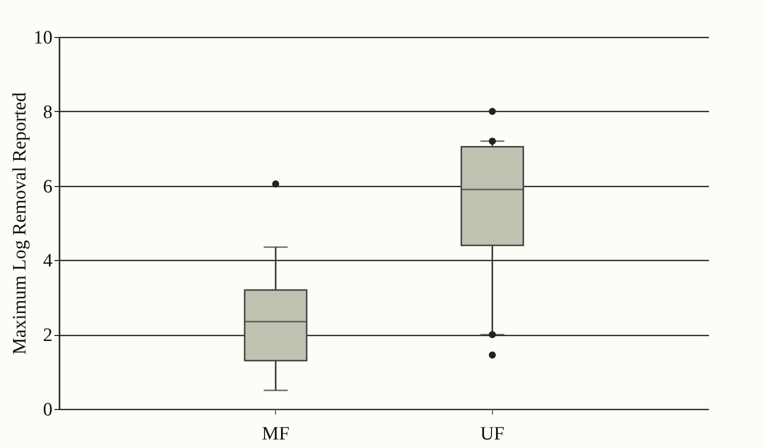 The width and height of the screenshot is (763, 448). Describe the element at coordinates (47, 335) in the screenshot. I see `y-tick-label: 2` at that location.